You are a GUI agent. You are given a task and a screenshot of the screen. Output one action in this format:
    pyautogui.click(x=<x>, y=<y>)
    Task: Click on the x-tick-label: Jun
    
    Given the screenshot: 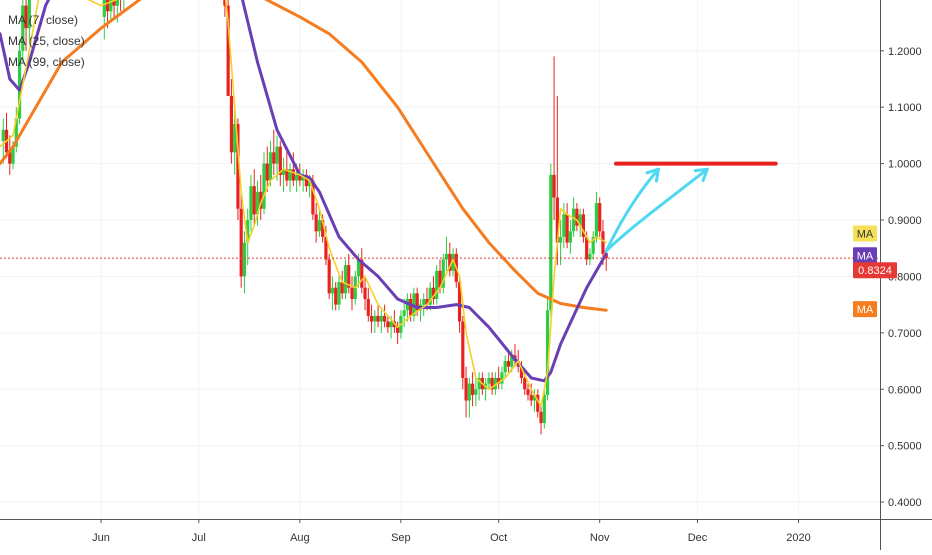 What is the action you would take?
    pyautogui.click(x=101, y=538)
    